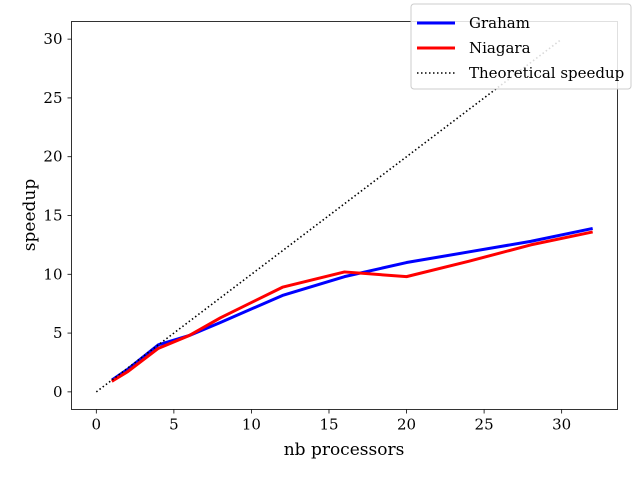  What do you see at coordinates (484, 425) in the screenshot?
I see `x-tick-label-25: 25` at bounding box center [484, 425].